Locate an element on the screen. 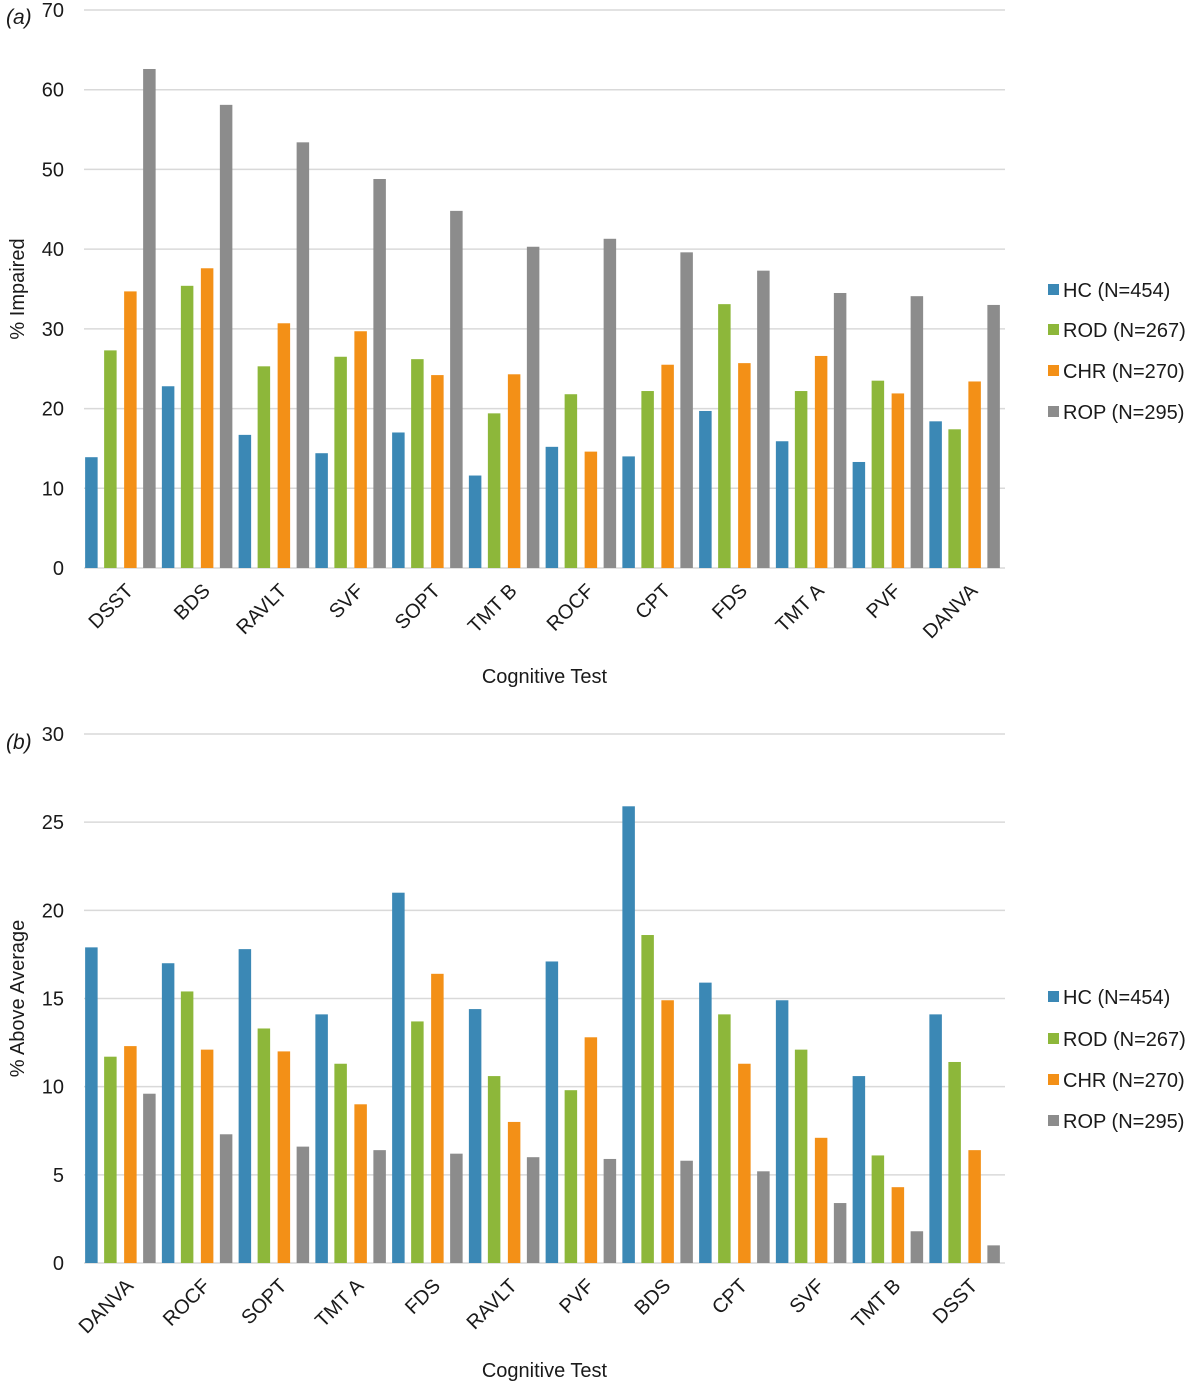 The height and width of the screenshot is (1384, 1200). bar-rod-danva is located at coordinates (954, 498).